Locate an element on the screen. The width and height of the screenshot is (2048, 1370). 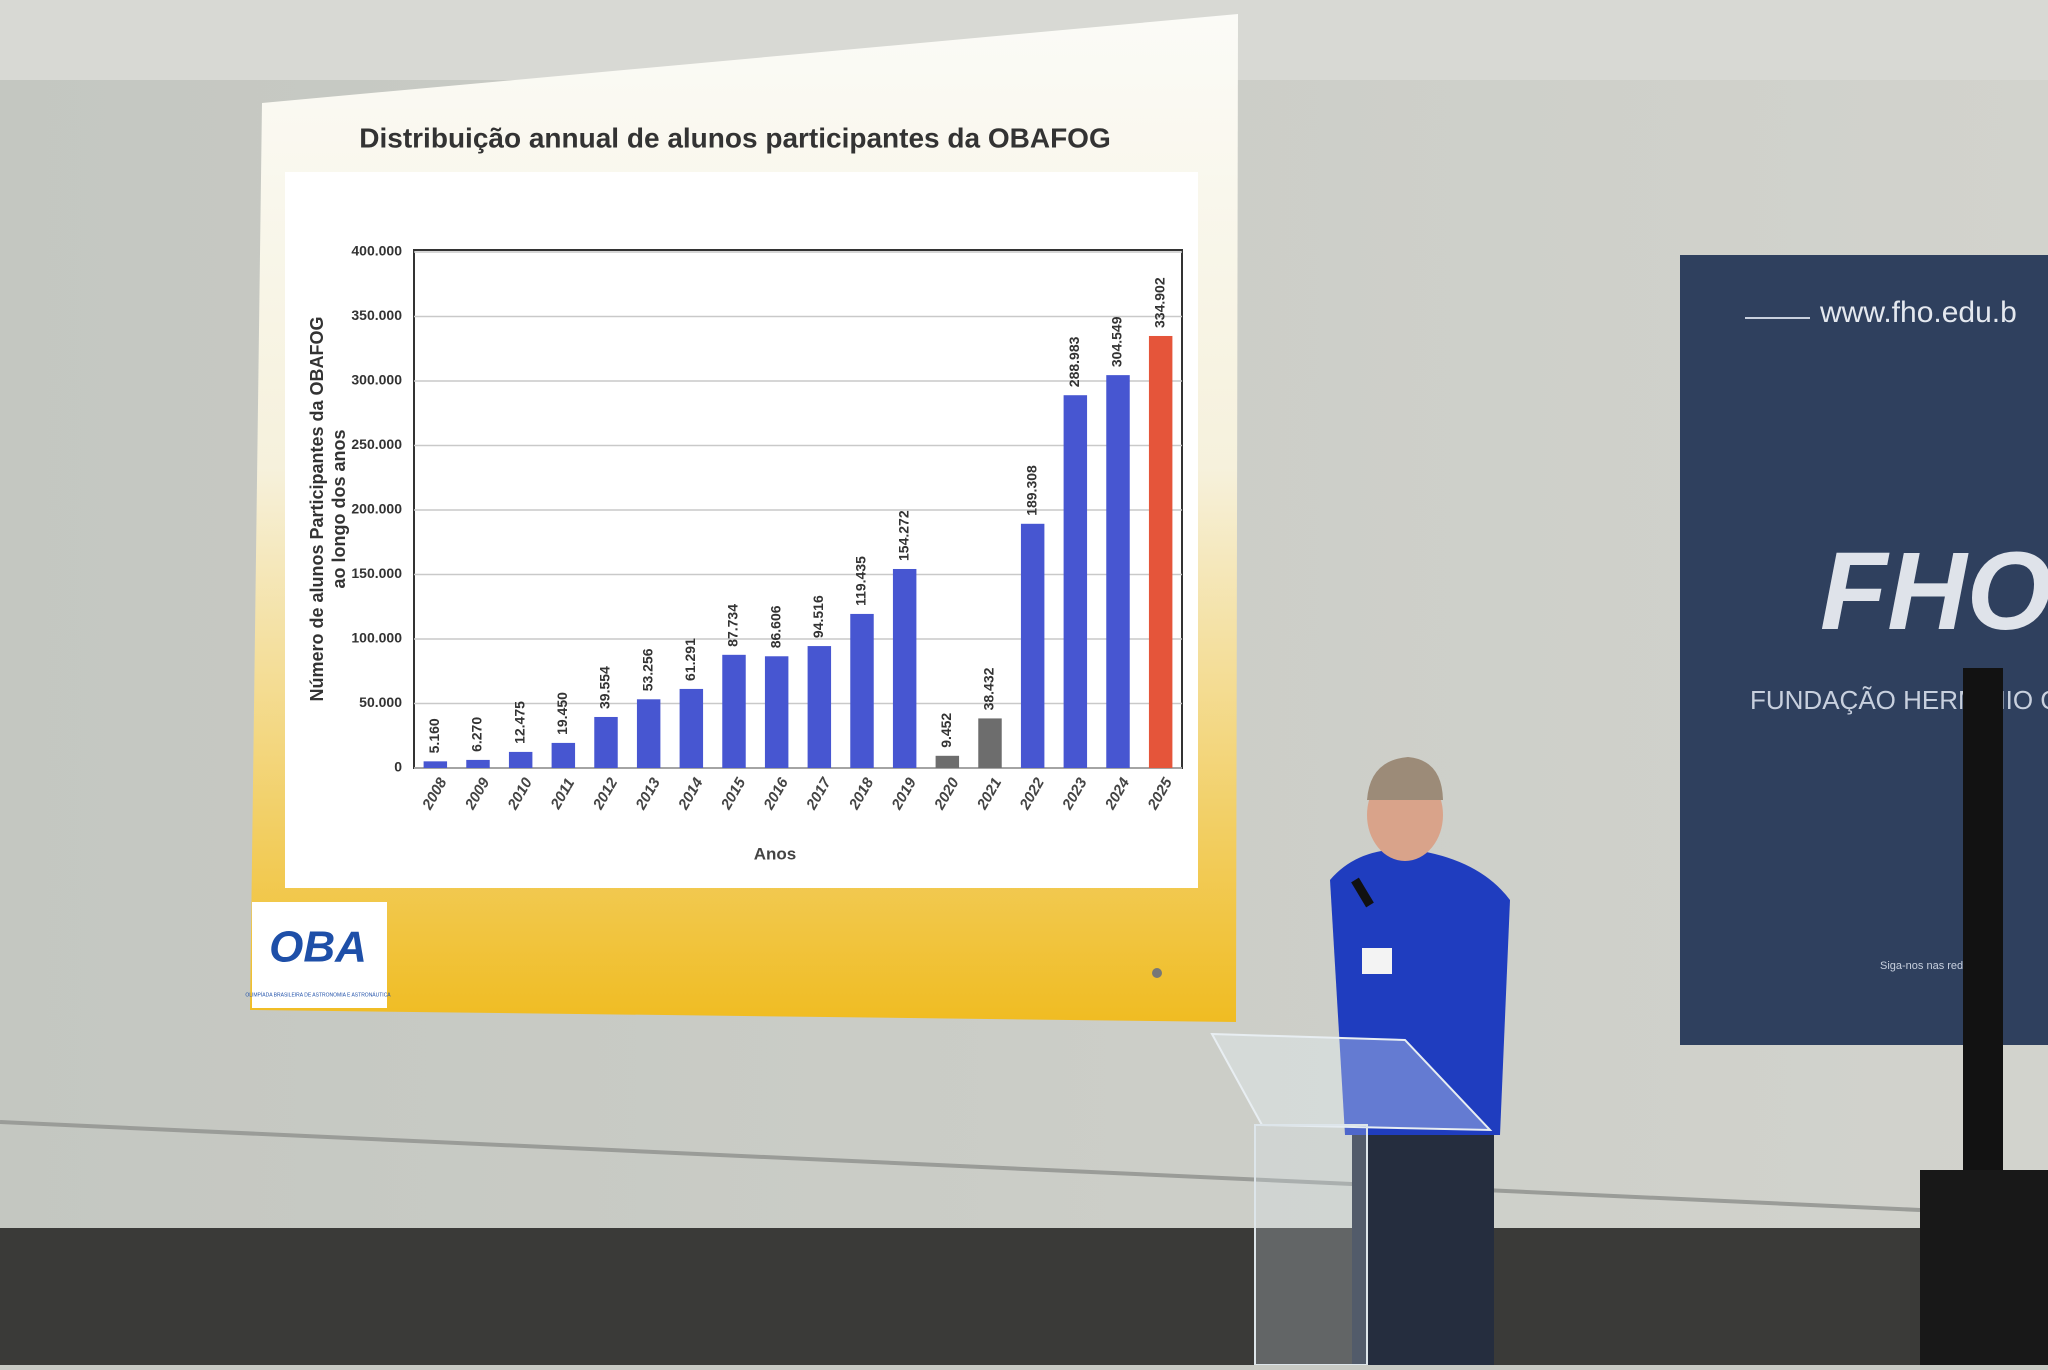
trousers is located at coordinates (1423, 1242).